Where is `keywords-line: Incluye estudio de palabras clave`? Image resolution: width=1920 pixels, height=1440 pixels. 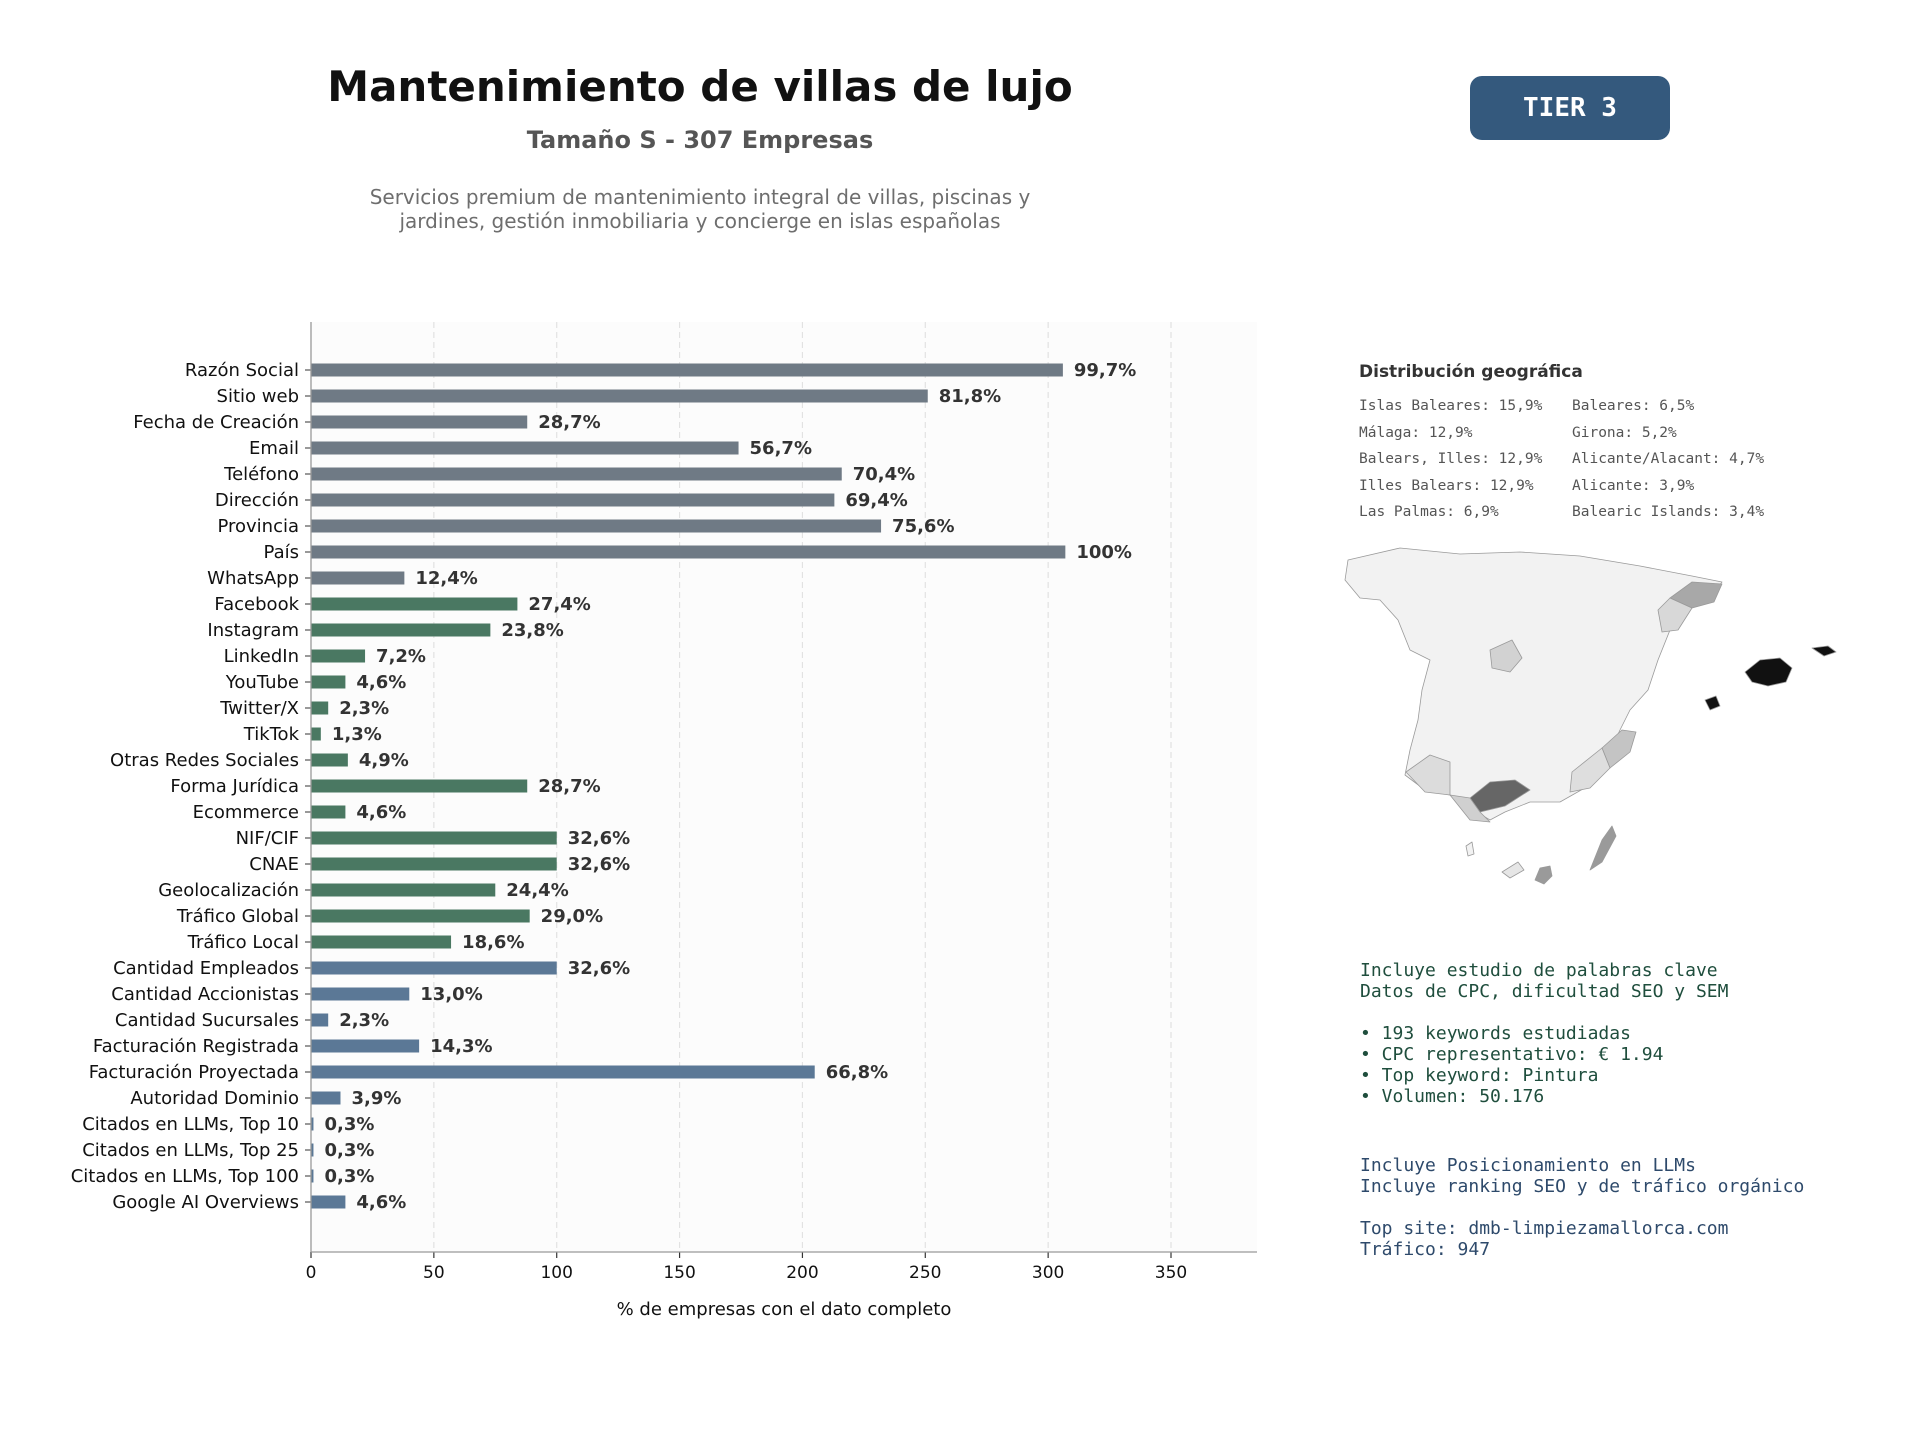 keywords-line: Incluye estudio de palabras clave is located at coordinates (1539, 970).